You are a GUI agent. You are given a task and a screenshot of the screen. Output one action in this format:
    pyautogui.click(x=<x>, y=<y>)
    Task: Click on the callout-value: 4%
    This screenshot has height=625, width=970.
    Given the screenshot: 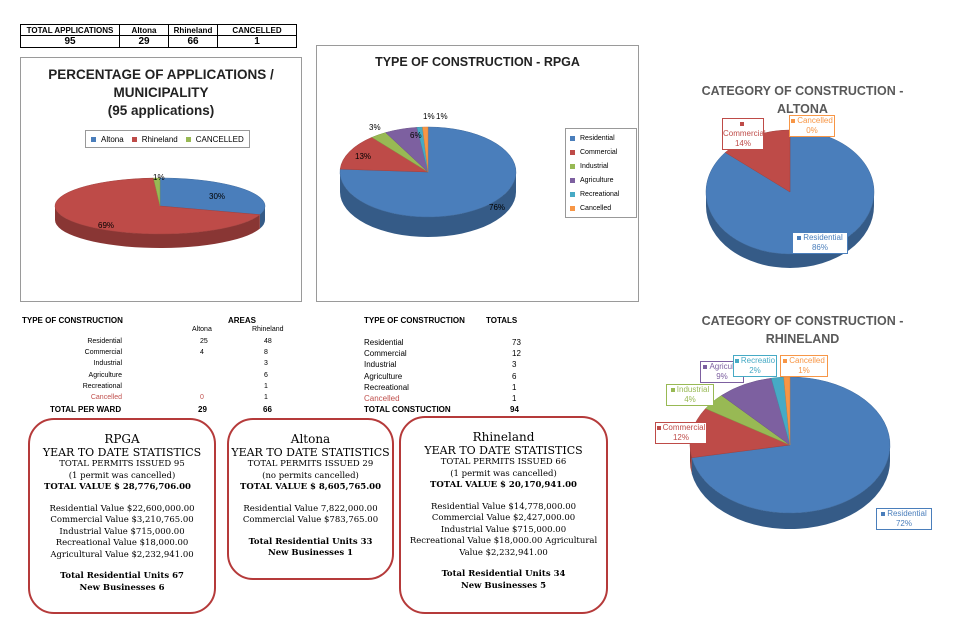 What is the action you would take?
    pyautogui.click(x=690, y=399)
    